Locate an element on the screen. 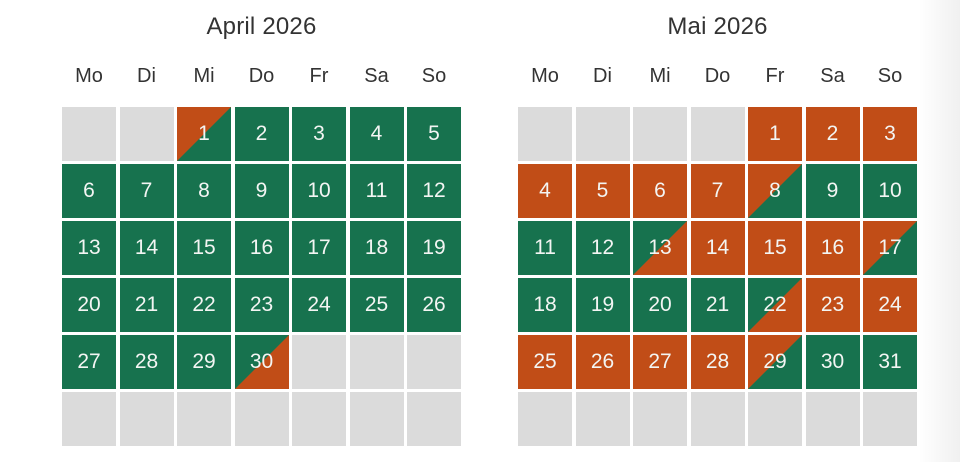 The image size is (960, 462). weekday-label-do: Do is located at coordinates (717, 76).